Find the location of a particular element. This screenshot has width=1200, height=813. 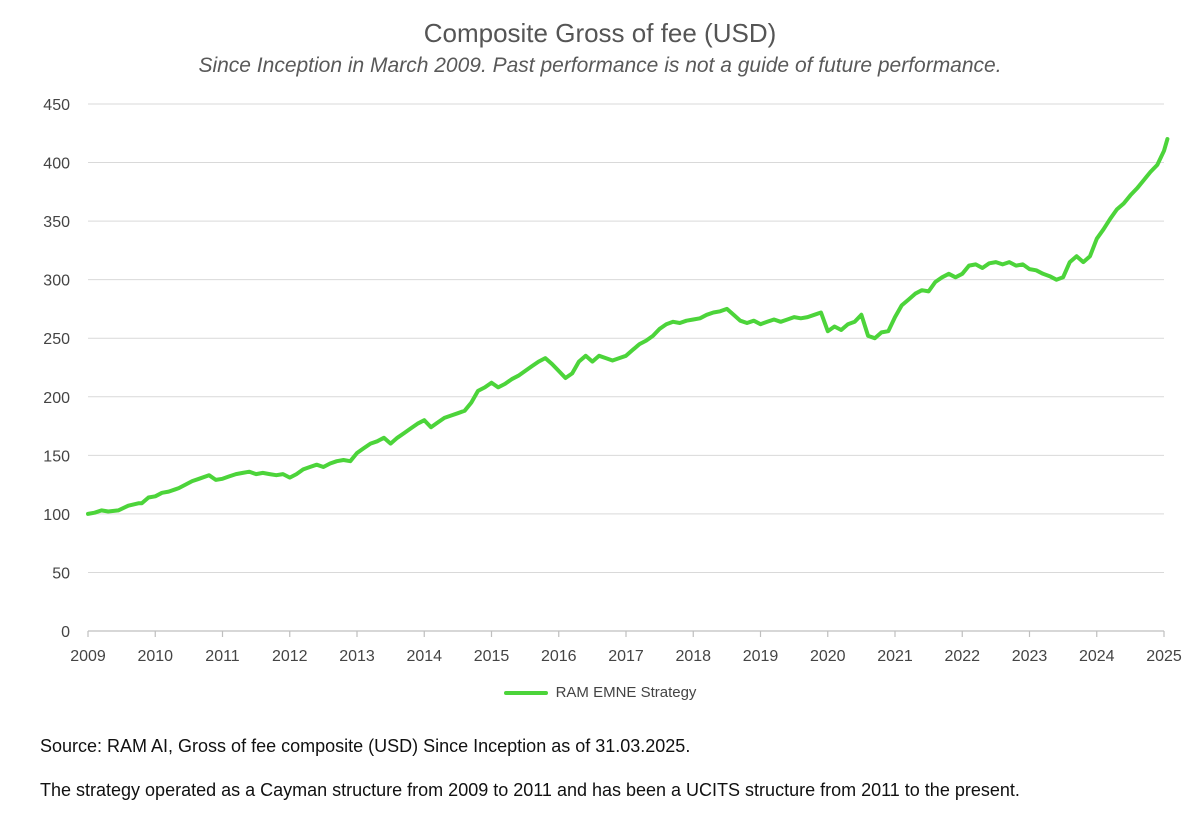

y-tick-label: 450 is located at coordinates (56, 105).